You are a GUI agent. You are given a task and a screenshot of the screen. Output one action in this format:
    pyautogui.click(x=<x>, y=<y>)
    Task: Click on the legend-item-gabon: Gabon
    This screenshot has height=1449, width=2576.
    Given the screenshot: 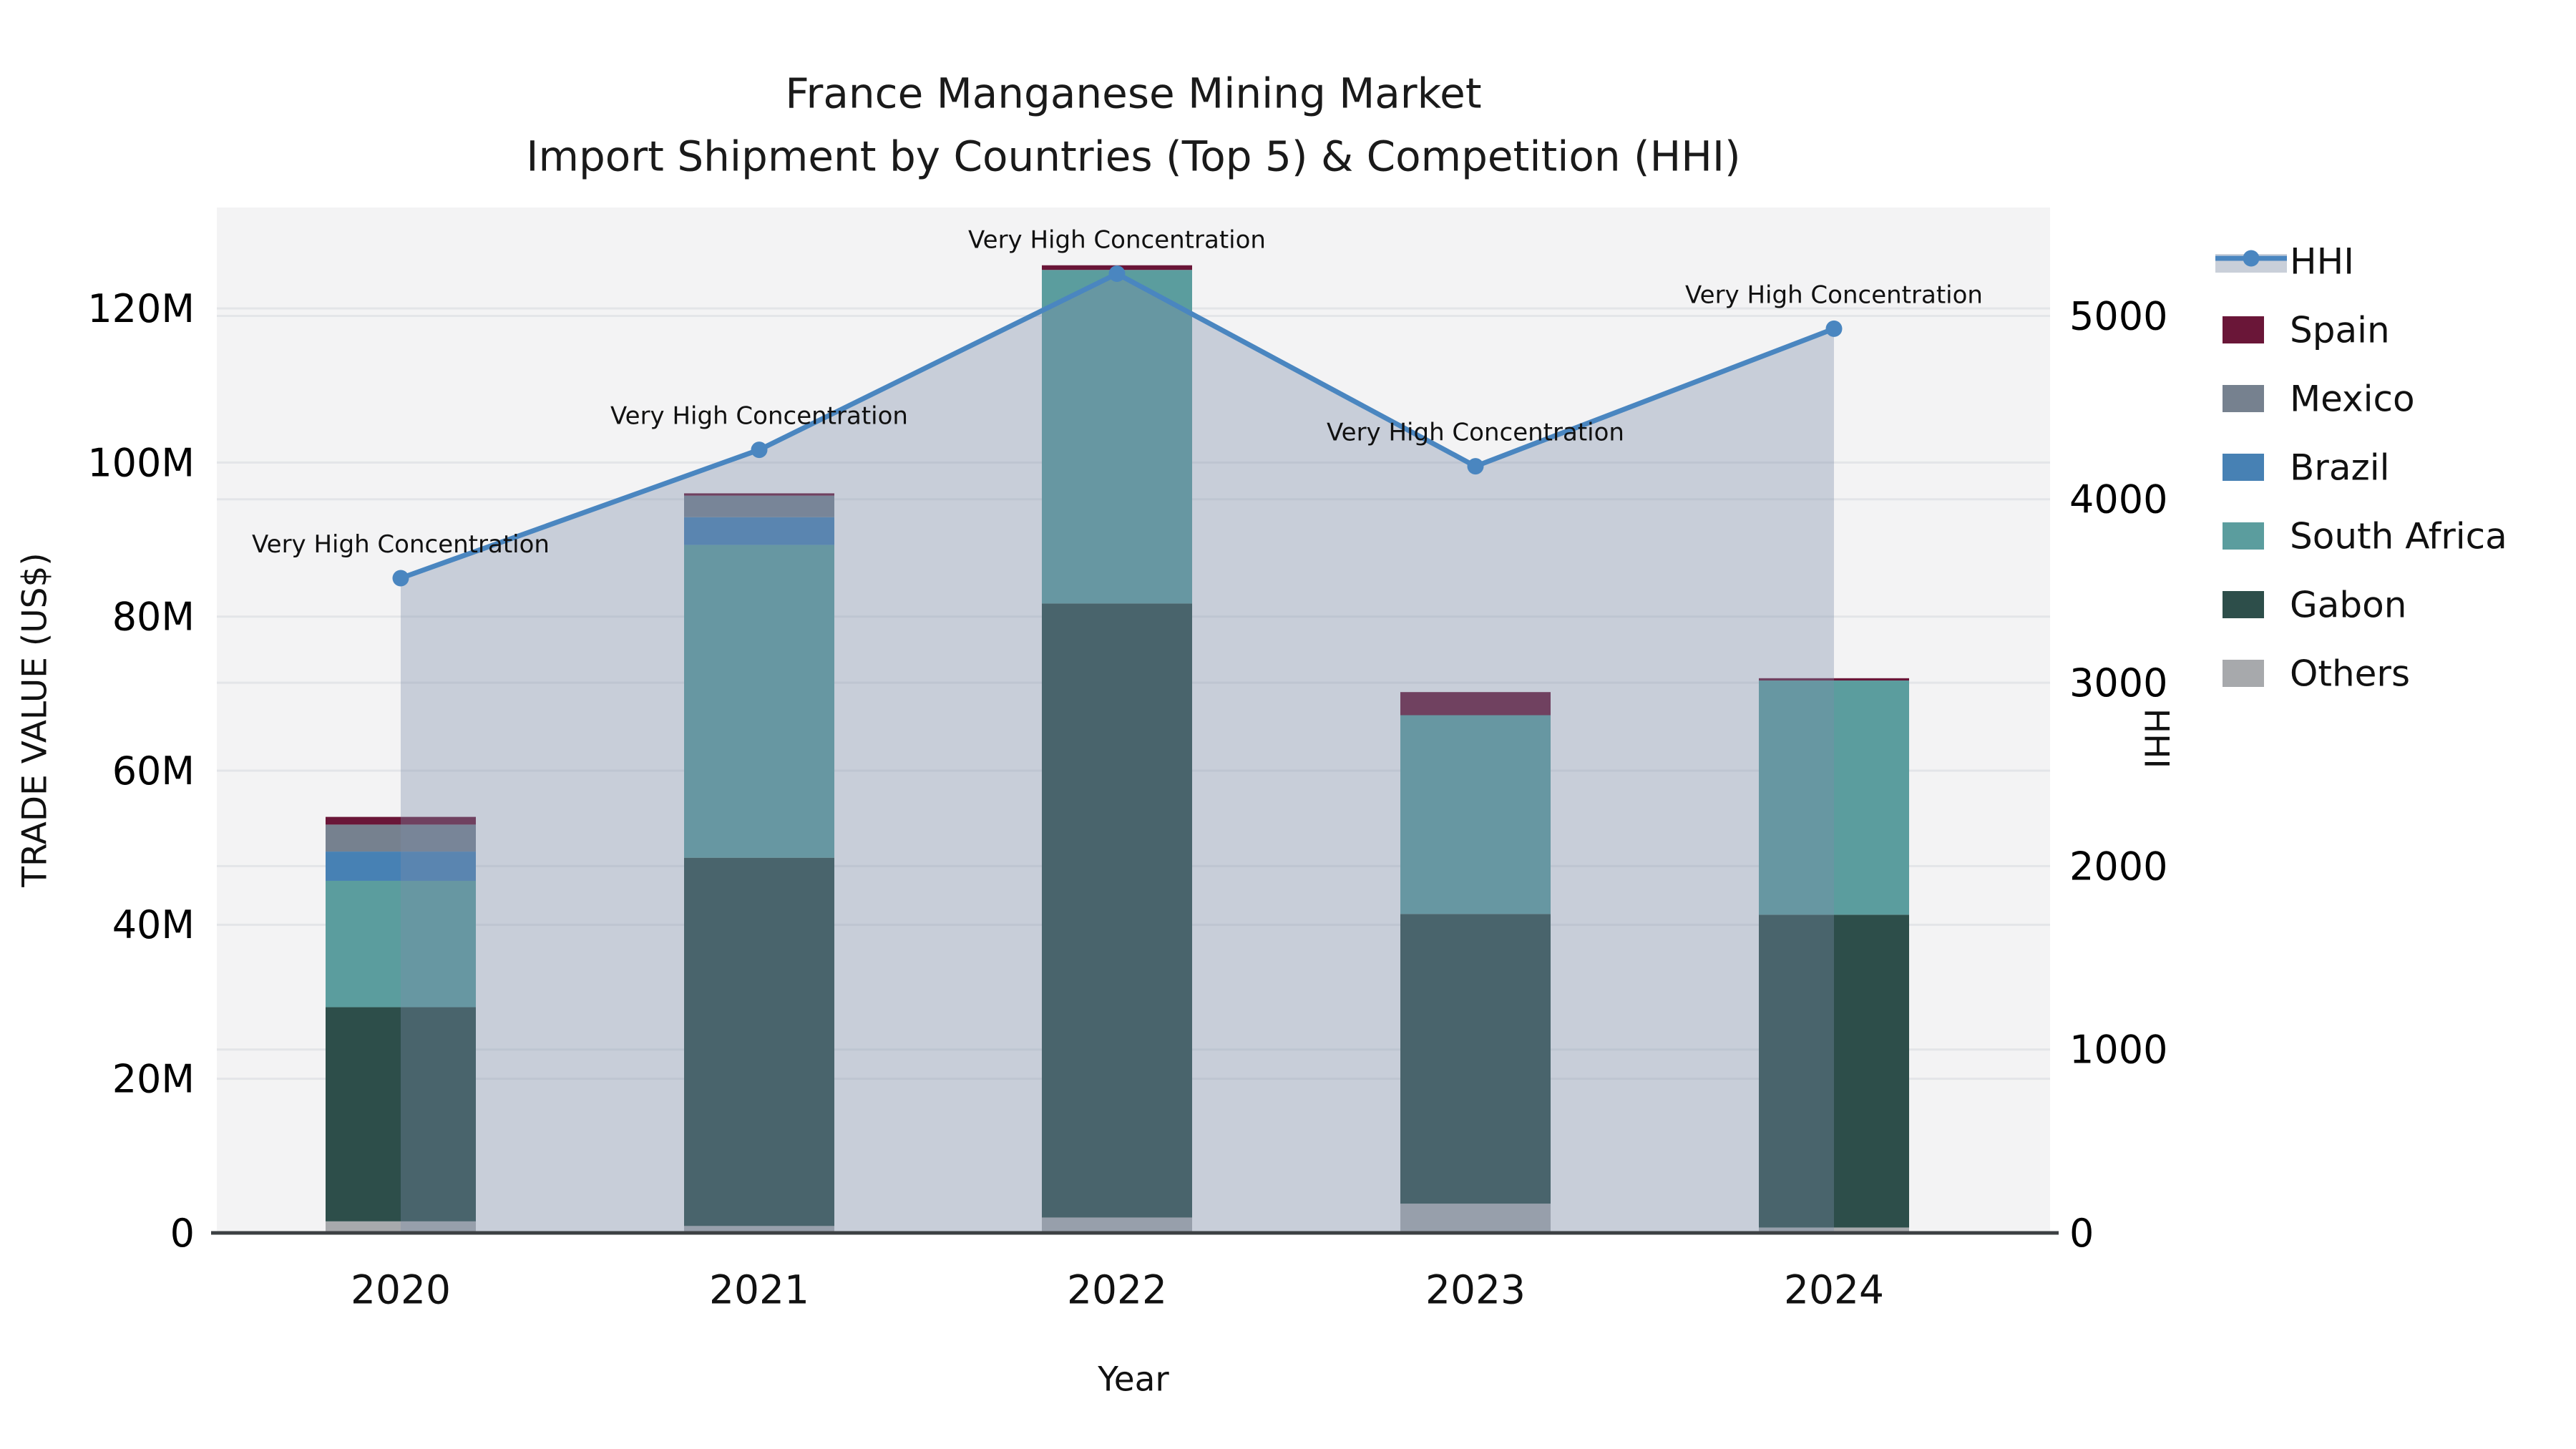 What is the action you would take?
    pyautogui.click(x=2314, y=605)
    